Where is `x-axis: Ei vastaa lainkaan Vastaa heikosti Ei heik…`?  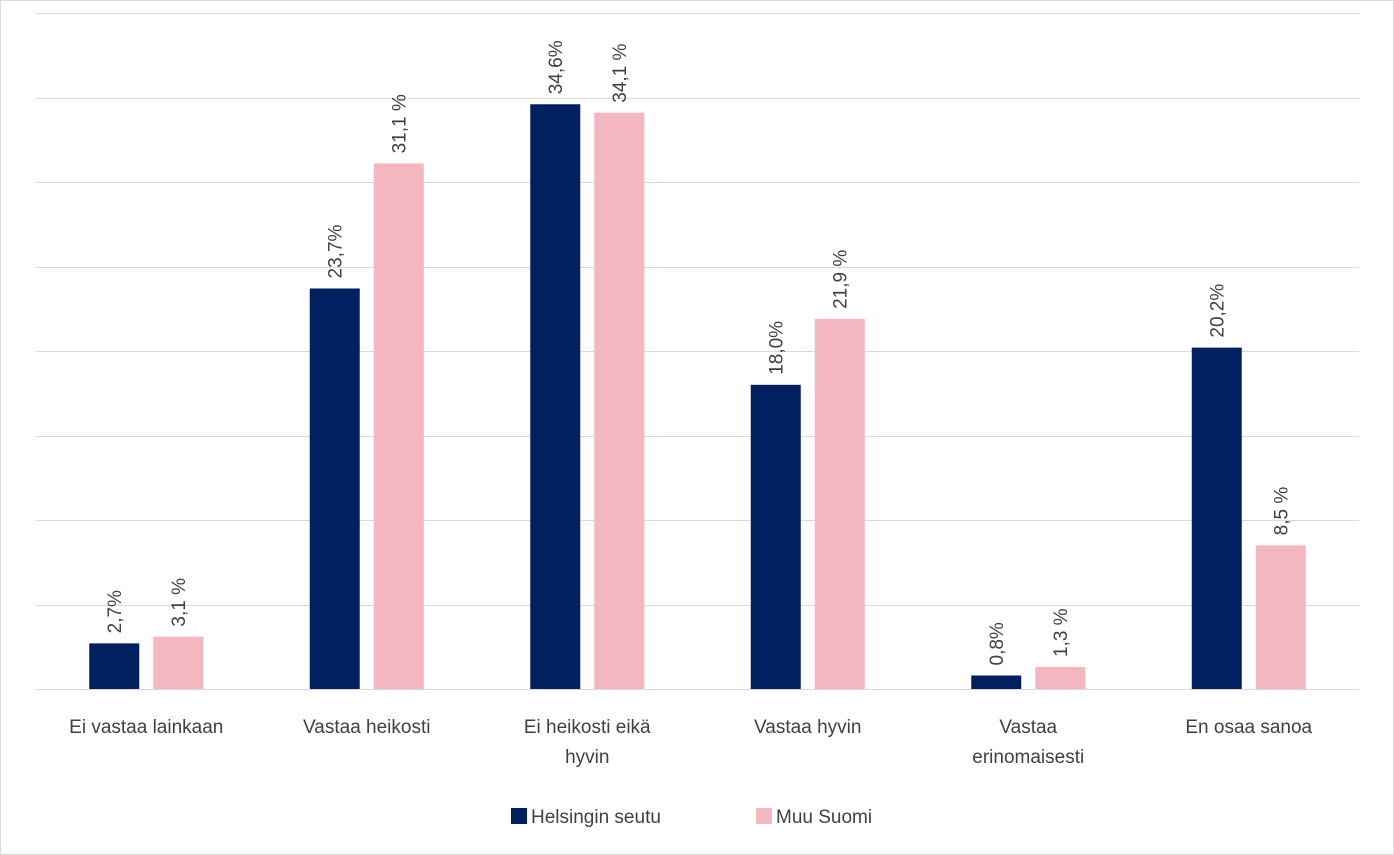
x-axis: Ei vastaa lainkaan Vastaa heikosti Ei heik… is located at coordinates (697, 728).